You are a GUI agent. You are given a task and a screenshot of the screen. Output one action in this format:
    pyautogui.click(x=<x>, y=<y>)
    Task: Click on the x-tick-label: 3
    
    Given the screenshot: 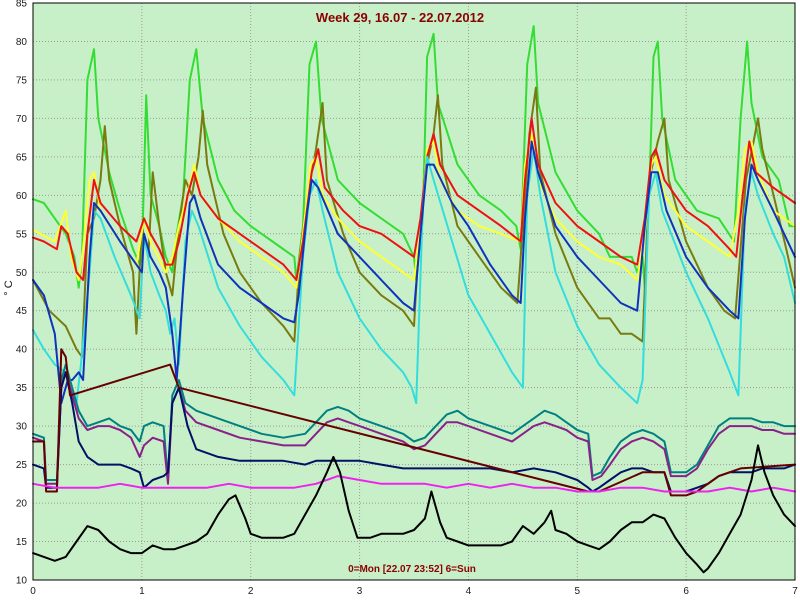 What is the action you would take?
    pyautogui.click(x=360, y=591)
    